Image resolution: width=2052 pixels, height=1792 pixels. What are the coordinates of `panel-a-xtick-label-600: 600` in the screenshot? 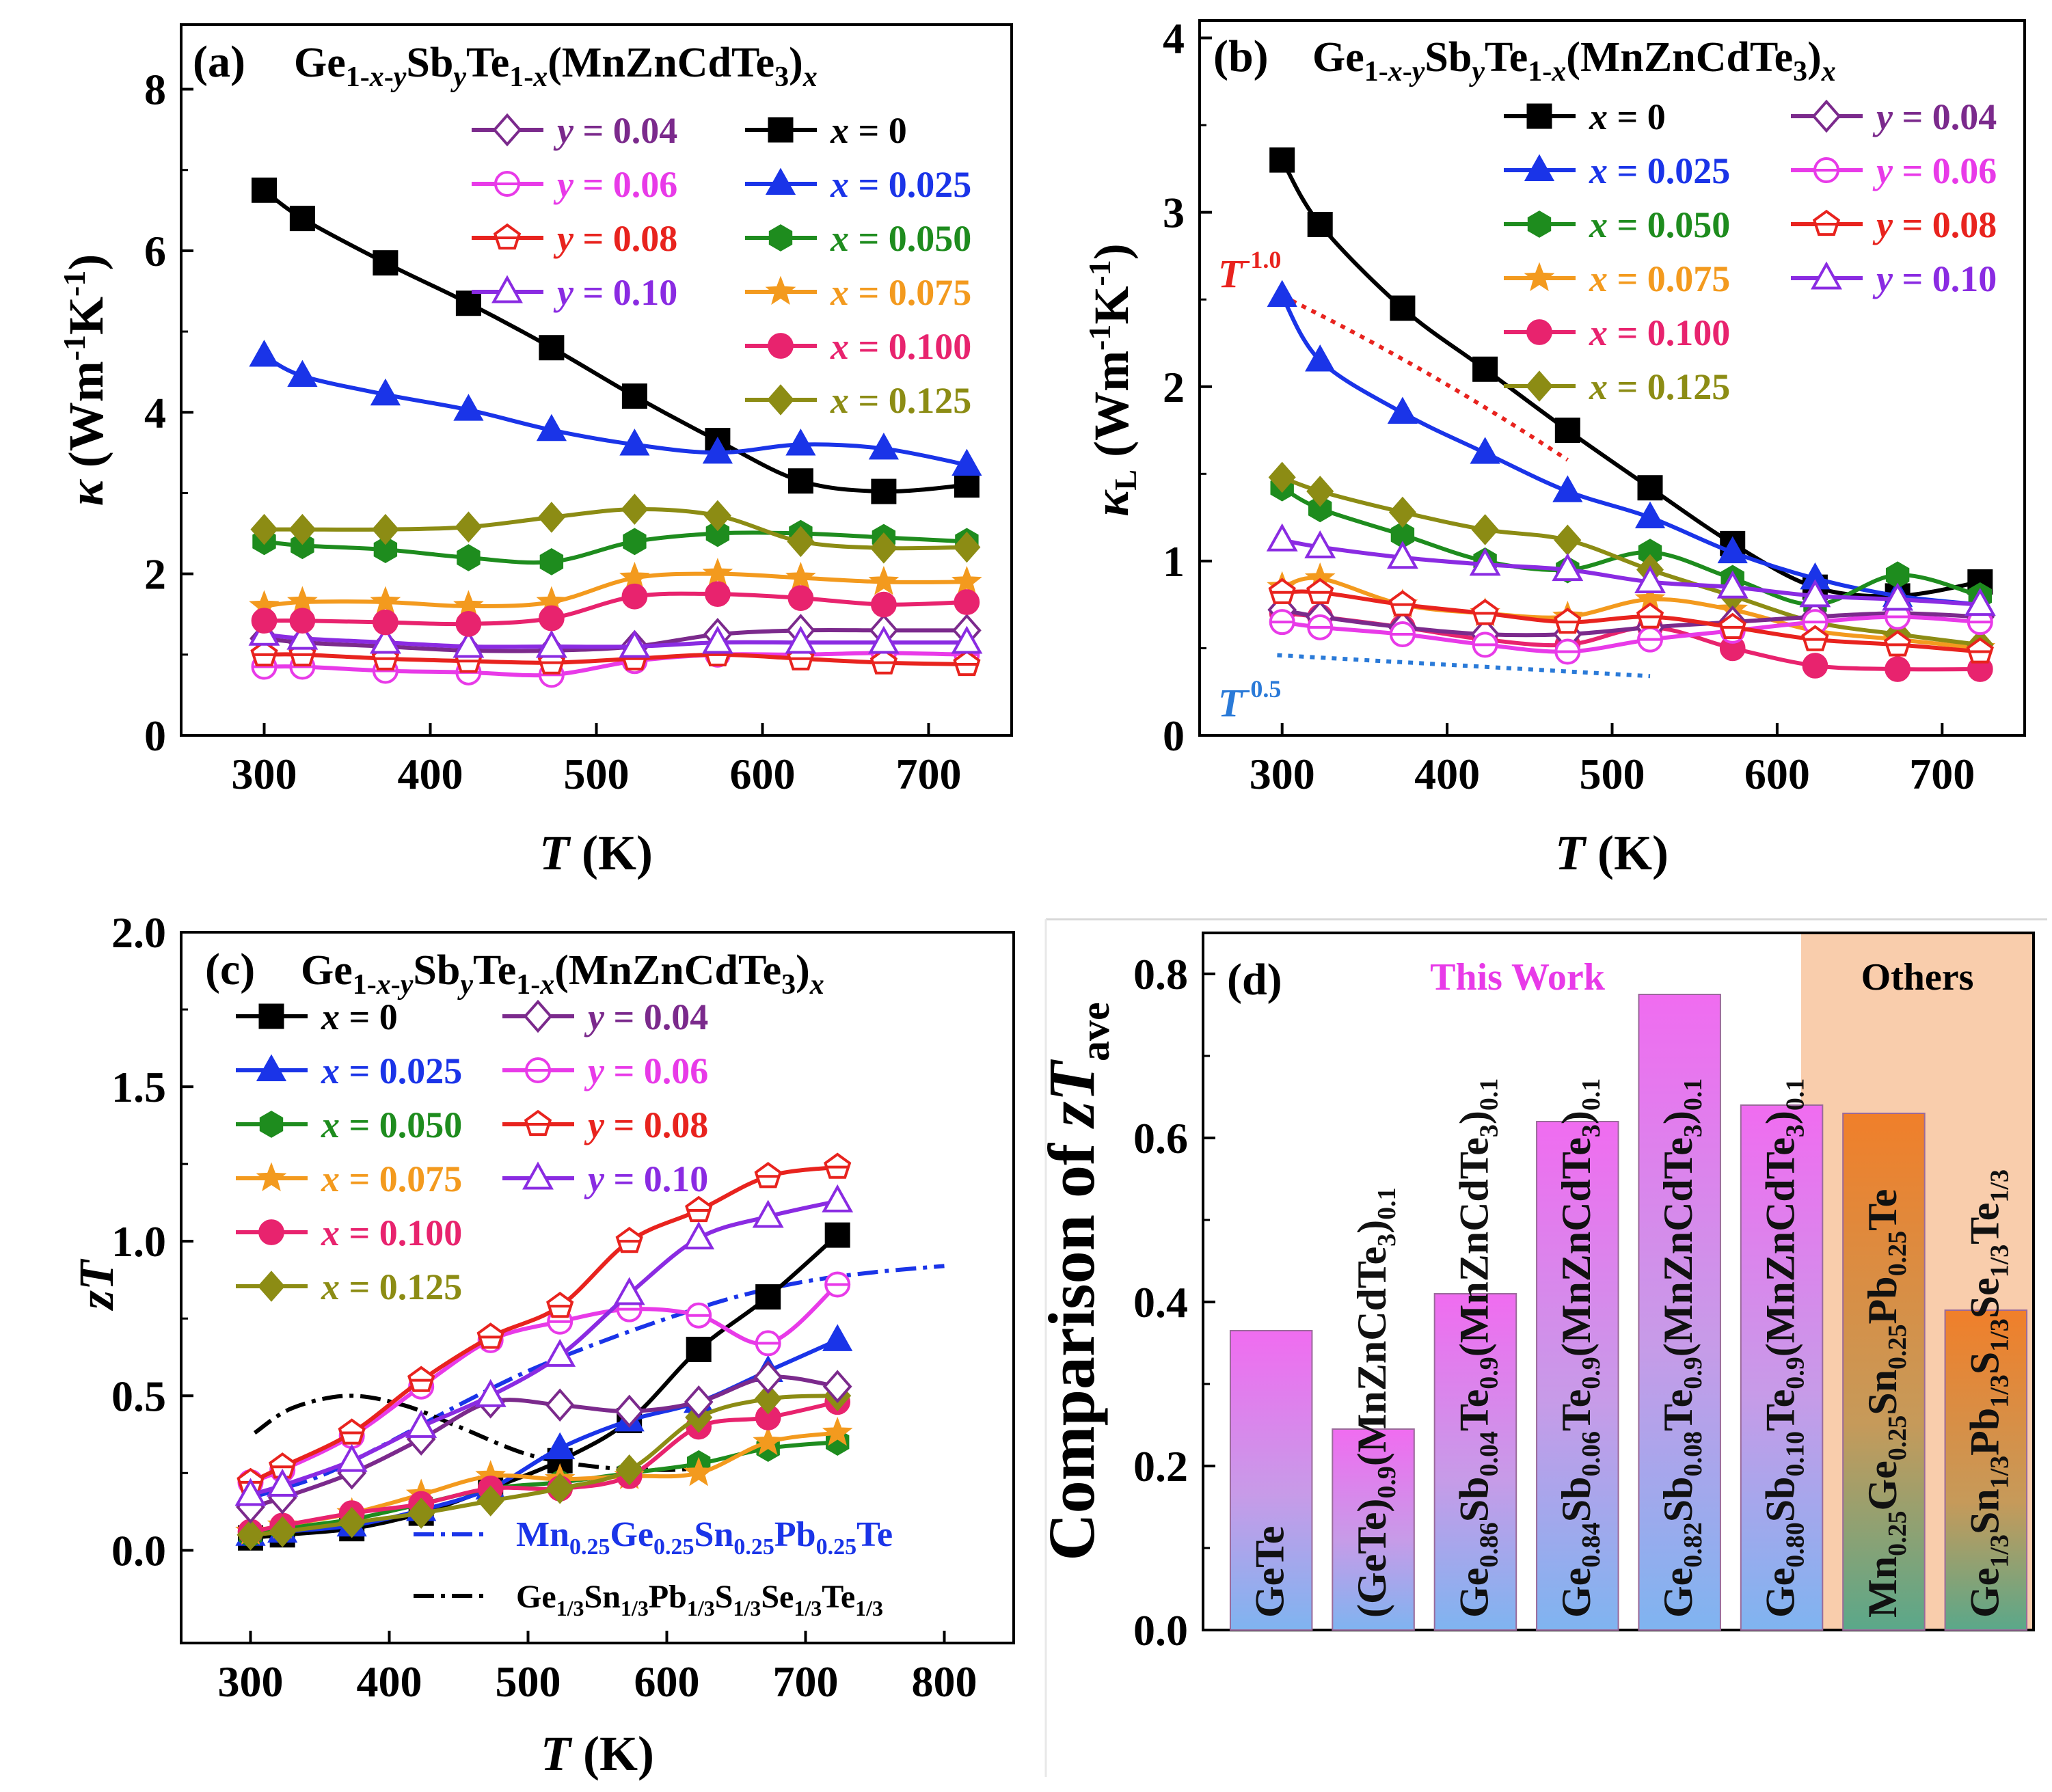 It's located at (763, 774).